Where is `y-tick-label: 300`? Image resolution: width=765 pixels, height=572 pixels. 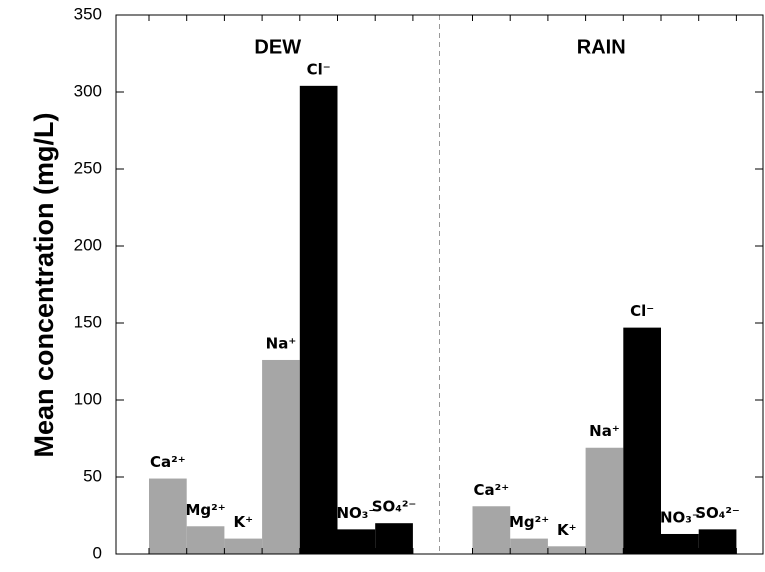 y-tick-label: 300 is located at coordinates (88, 90).